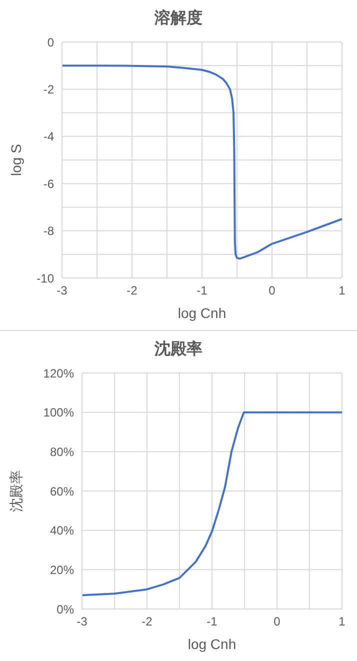 This screenshot has height=661, width=357. What do you see at coordinates (48, 231) in the screenshot?
I see `y-tick-label: -8` at bounding box center [48, 231].